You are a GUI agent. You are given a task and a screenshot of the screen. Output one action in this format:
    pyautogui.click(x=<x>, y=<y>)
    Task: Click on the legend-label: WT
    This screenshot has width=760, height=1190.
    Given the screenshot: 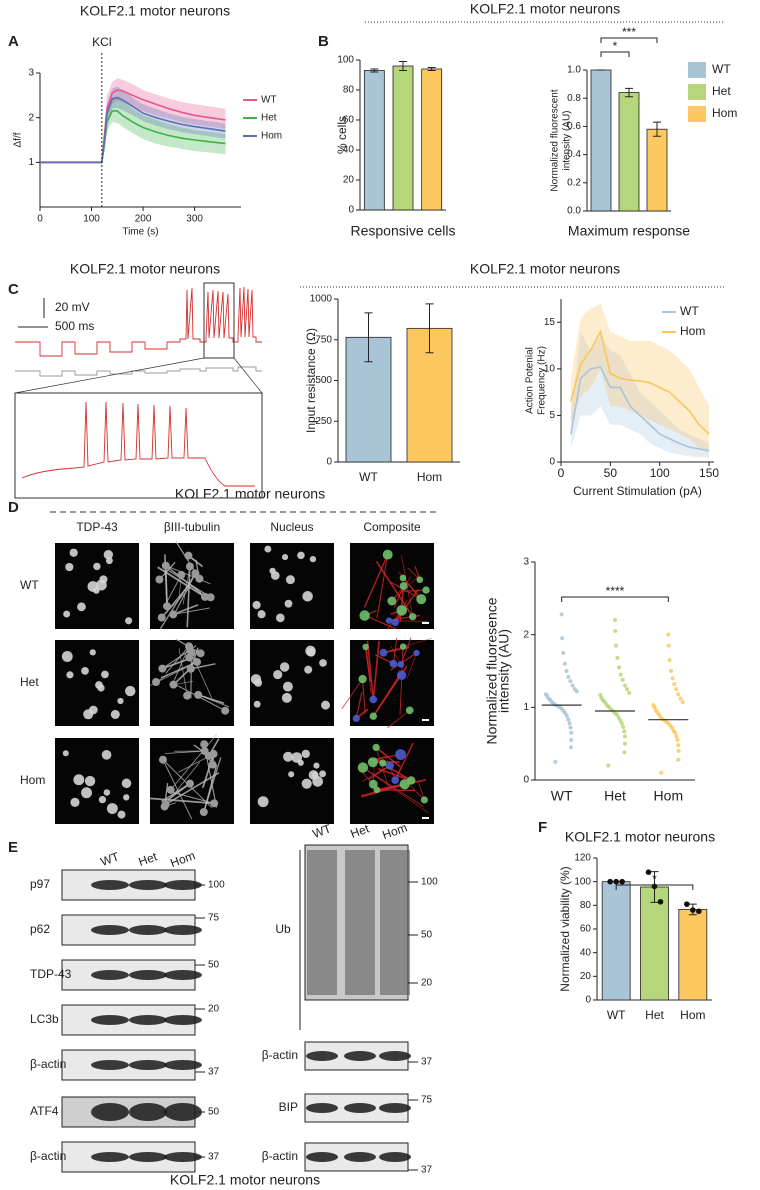 What is the action you would take?
    pyautogui.click(x=721, y=69)
    